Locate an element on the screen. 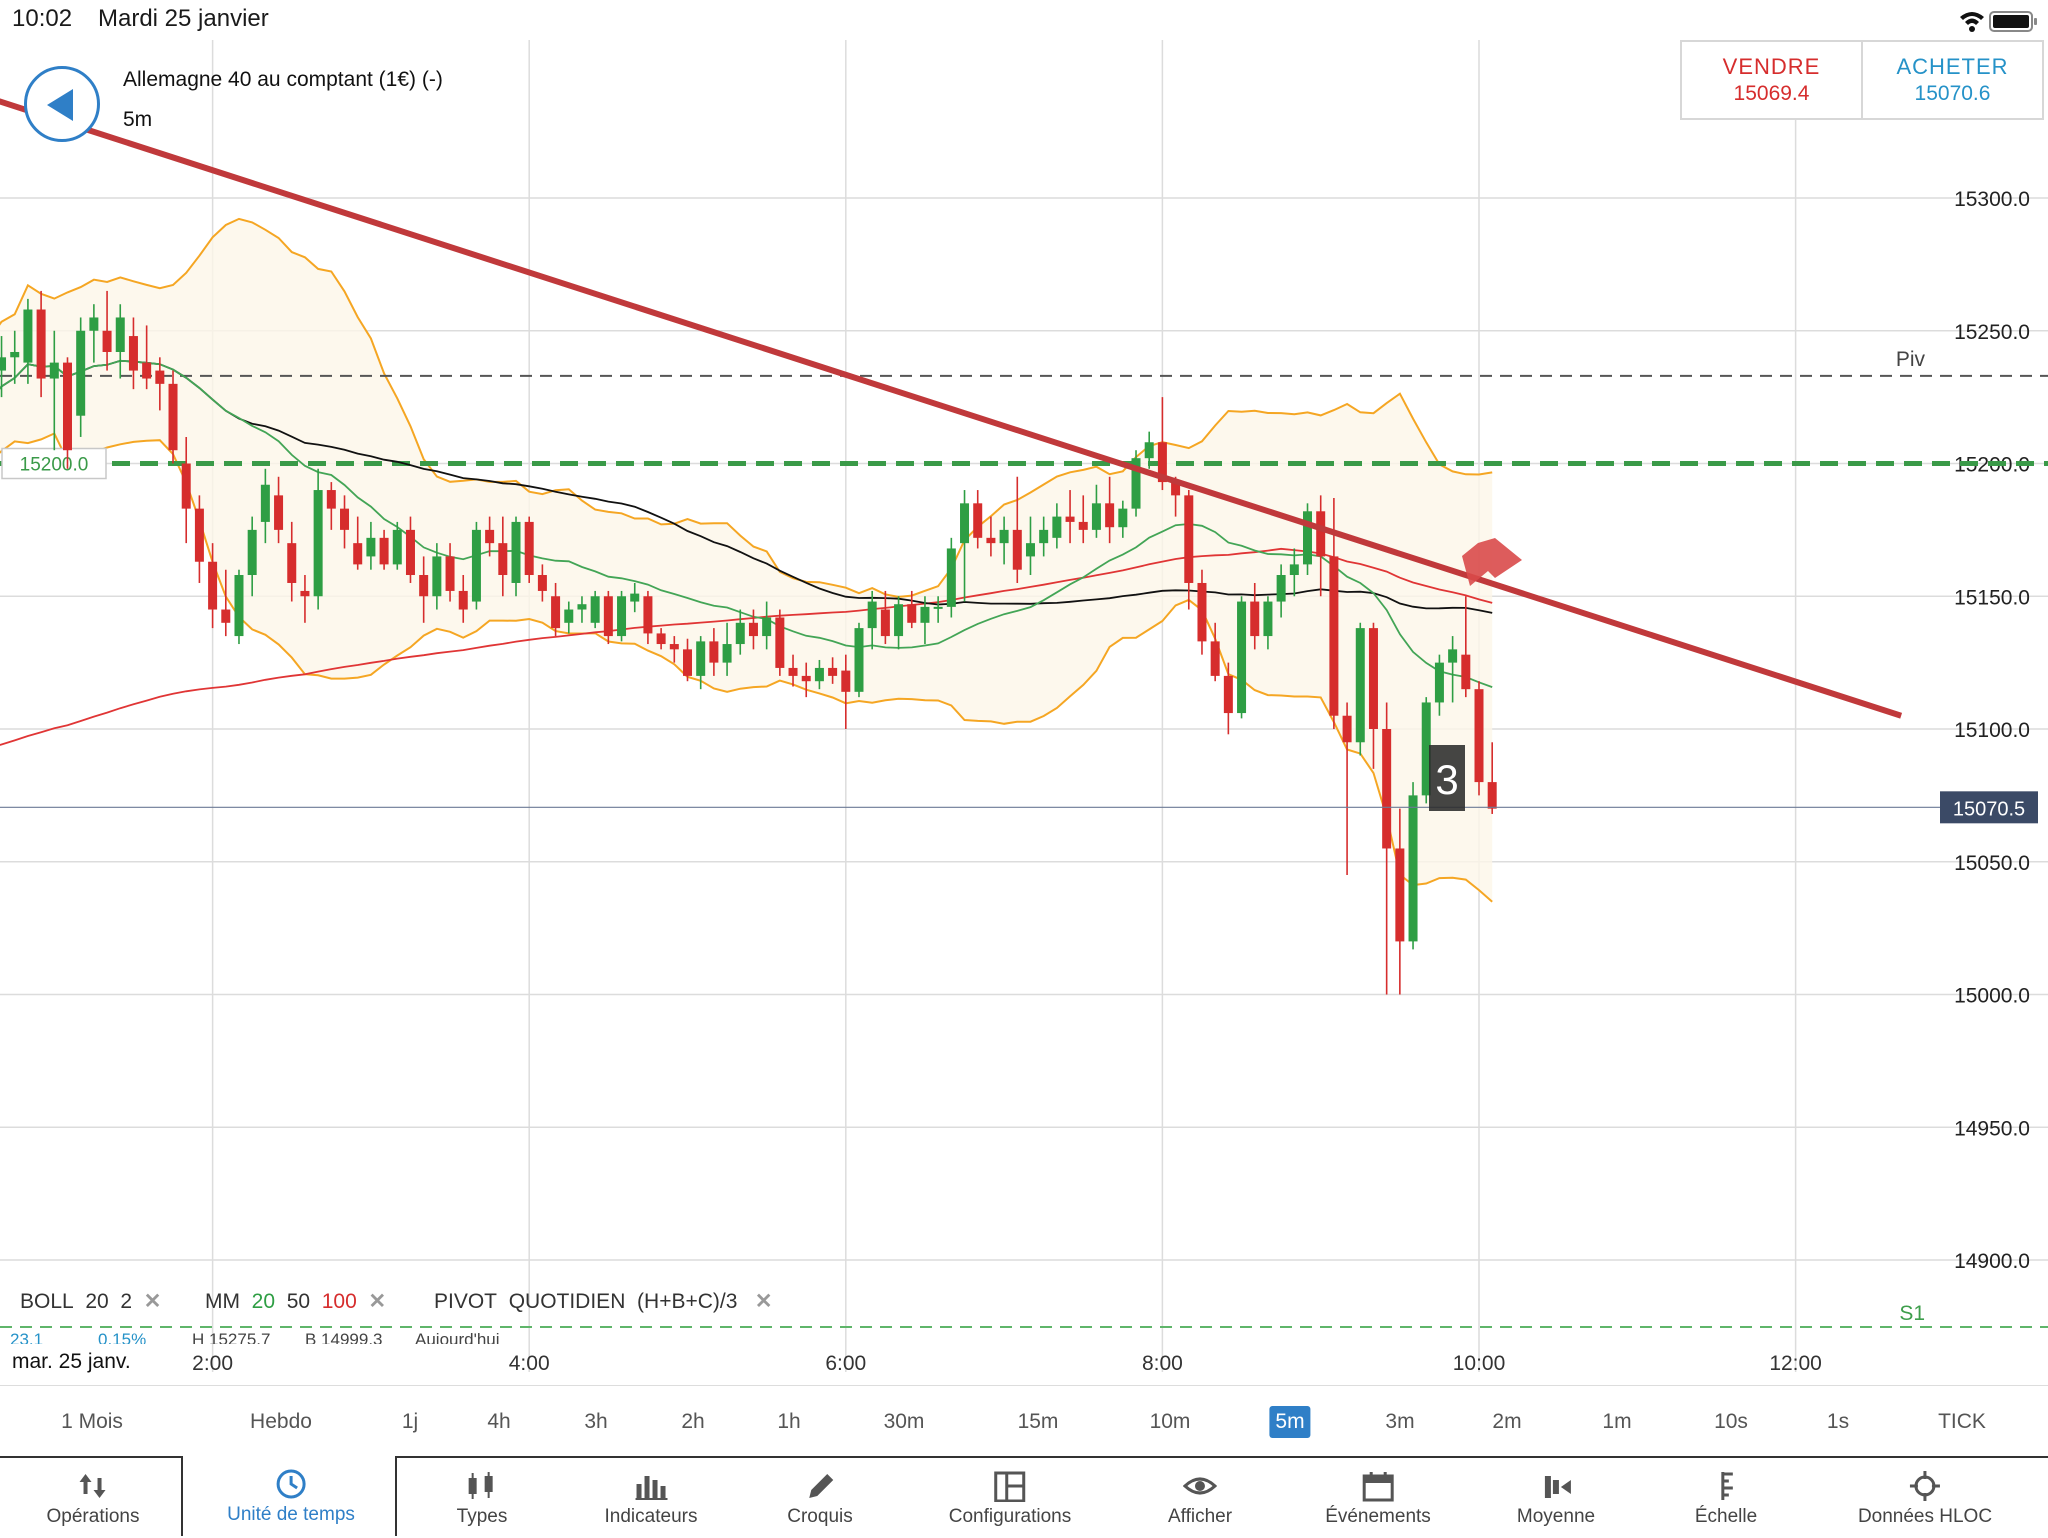 The height and width of the screenshot is (1538, 2048). info-change: 23.1 is located at coordinates (27, 1337).